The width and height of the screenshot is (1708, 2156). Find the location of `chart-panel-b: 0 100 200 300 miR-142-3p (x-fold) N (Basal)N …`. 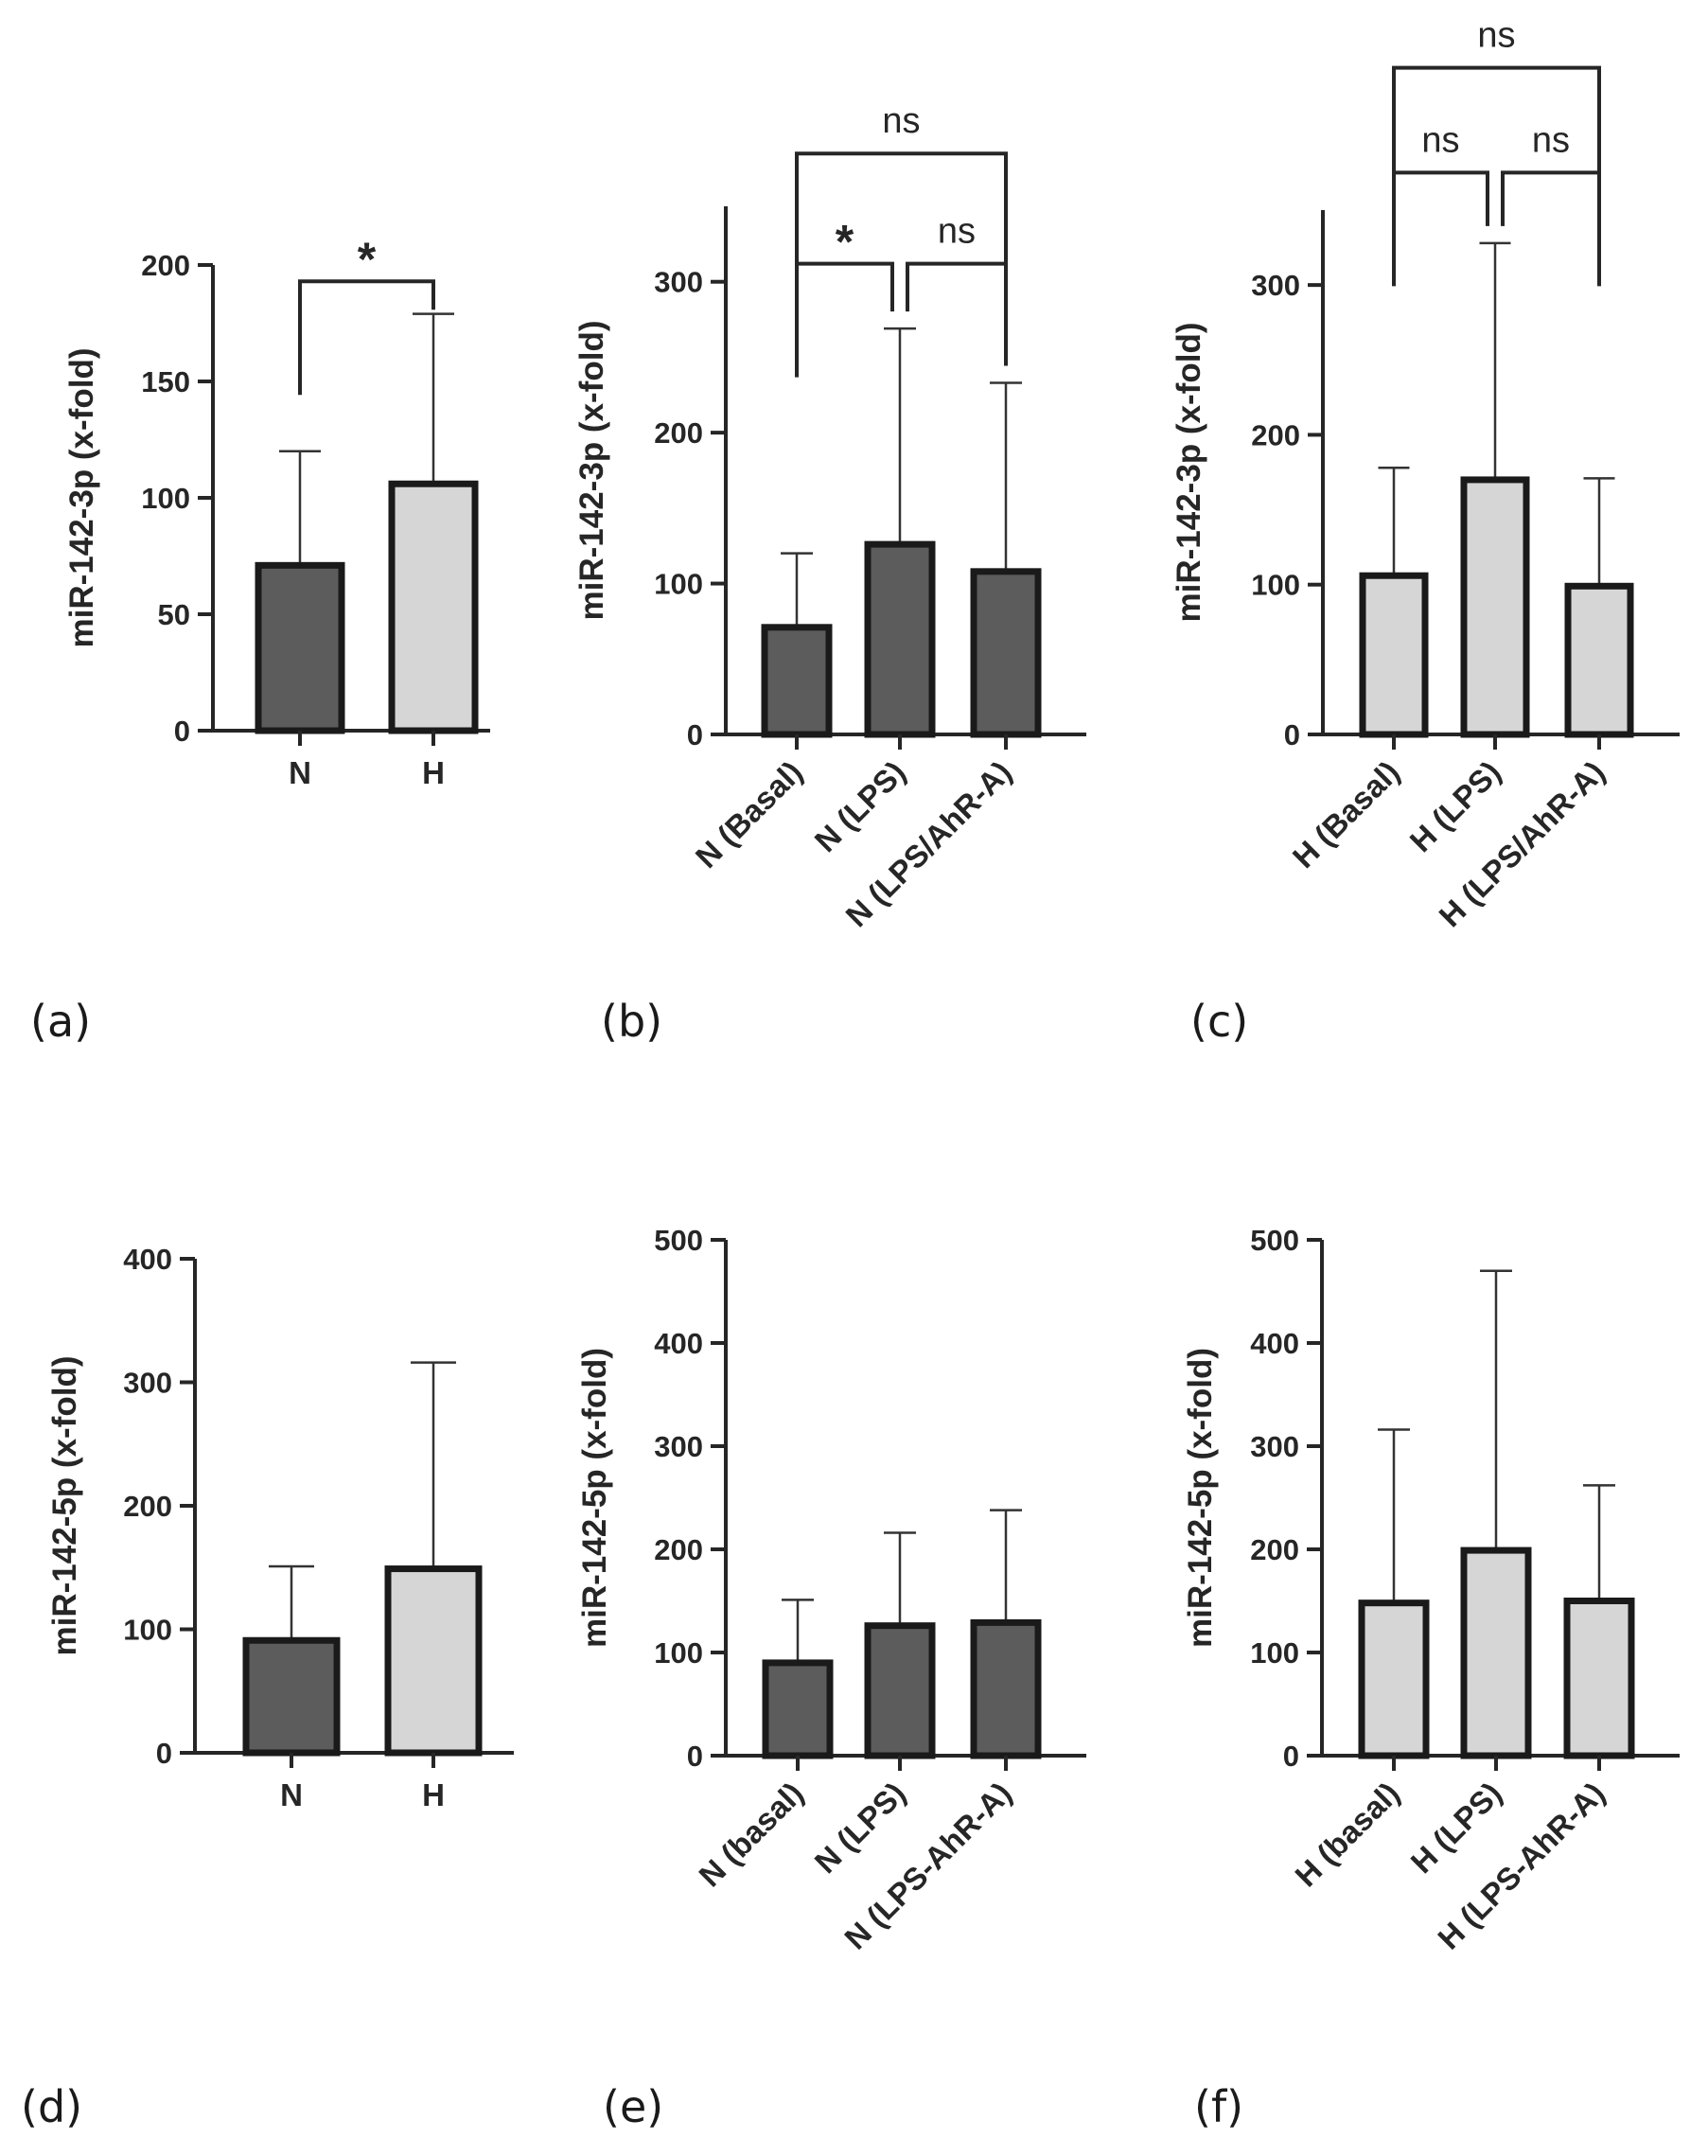

chart-panel-b: 0 100 200 300 miR-142-3p (x-fold) N (Basal)N … is located at coordinates (829, 574).